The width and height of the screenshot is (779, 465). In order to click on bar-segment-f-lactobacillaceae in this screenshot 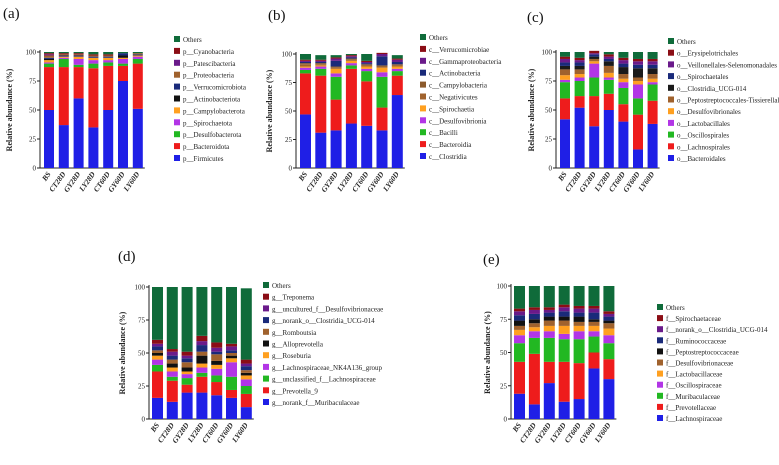, I will do `click(579, 328)`.